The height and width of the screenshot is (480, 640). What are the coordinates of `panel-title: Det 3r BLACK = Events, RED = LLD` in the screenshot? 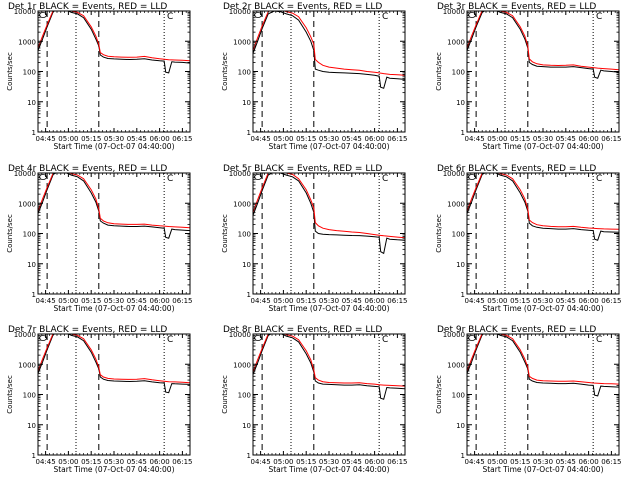 It's located at (516, 7).